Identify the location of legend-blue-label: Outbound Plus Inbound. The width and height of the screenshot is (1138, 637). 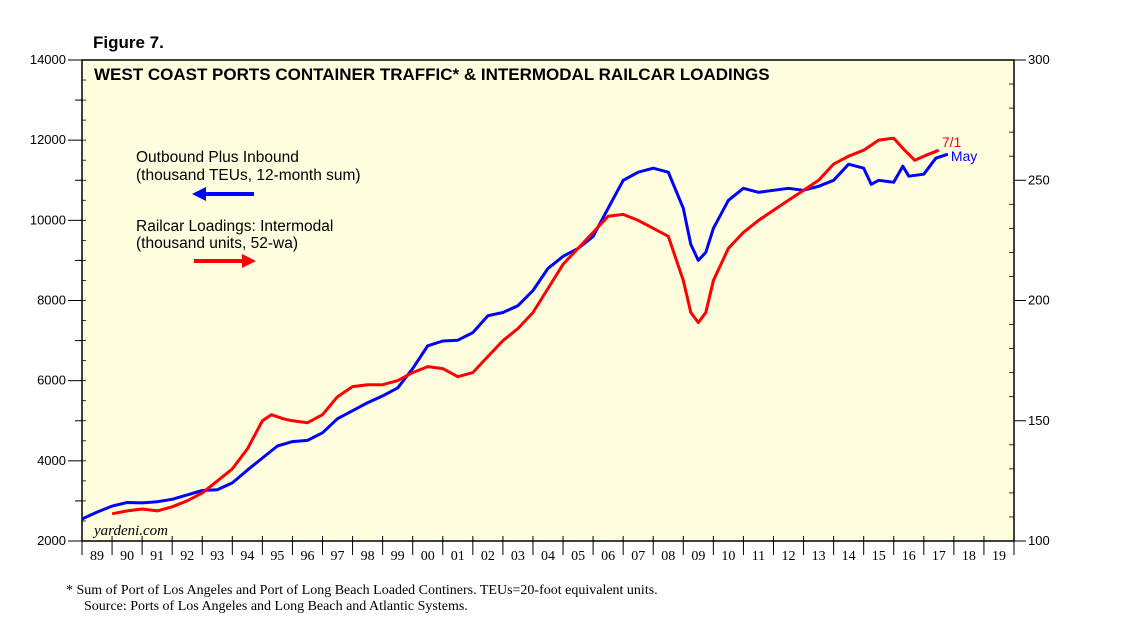
(217, 157).